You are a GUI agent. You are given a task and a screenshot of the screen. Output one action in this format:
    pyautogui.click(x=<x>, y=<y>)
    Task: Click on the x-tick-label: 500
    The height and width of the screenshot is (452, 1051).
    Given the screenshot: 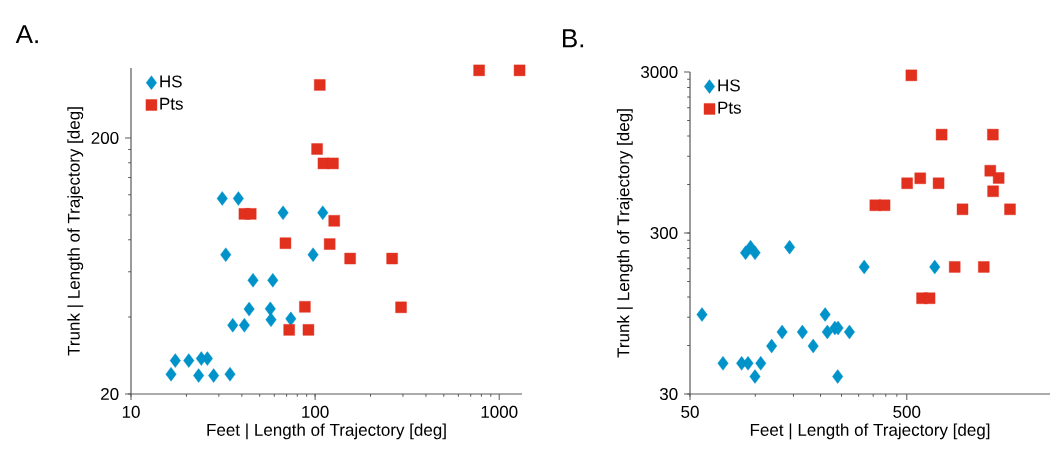 What is the action you would take?
    pyautogui.click(x=907, y=411)
    